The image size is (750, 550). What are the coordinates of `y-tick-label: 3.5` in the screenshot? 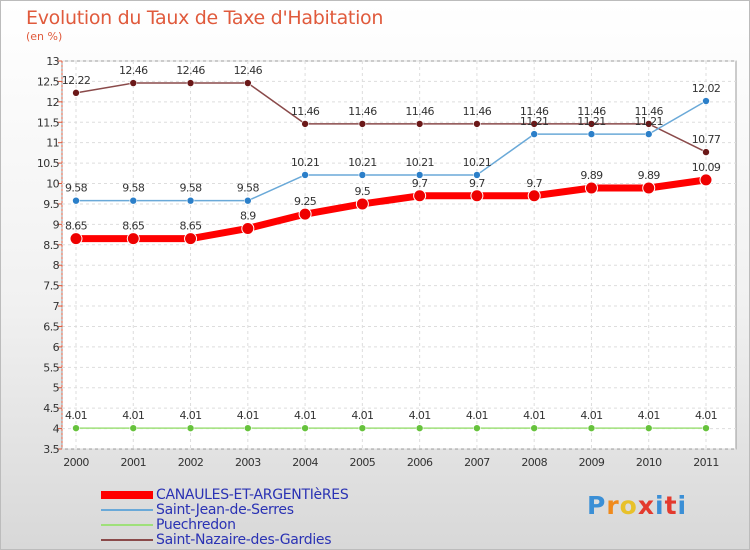 It's located at (51, 449).